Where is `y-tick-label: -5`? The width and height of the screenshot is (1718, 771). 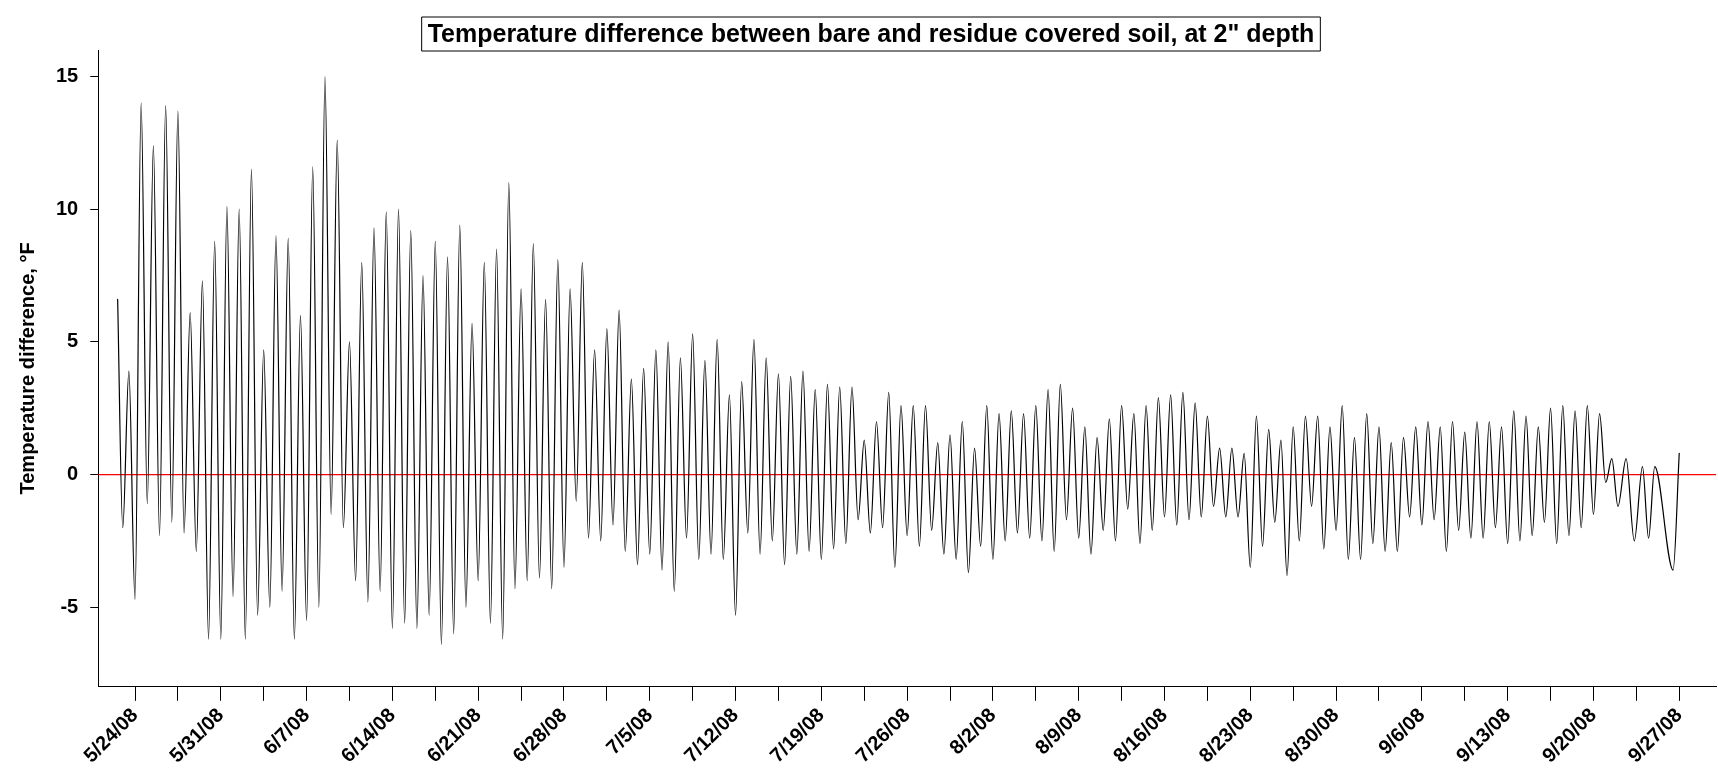
y-tick-label: -5 is located at coordinates (69, 605).